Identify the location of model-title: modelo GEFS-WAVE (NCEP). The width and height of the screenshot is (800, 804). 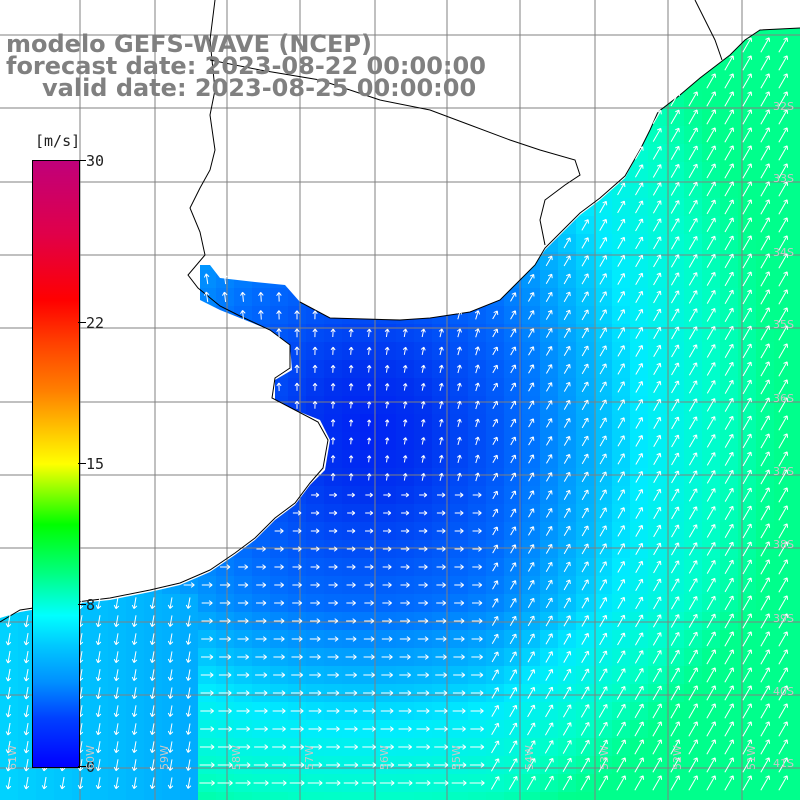
(189, 44).